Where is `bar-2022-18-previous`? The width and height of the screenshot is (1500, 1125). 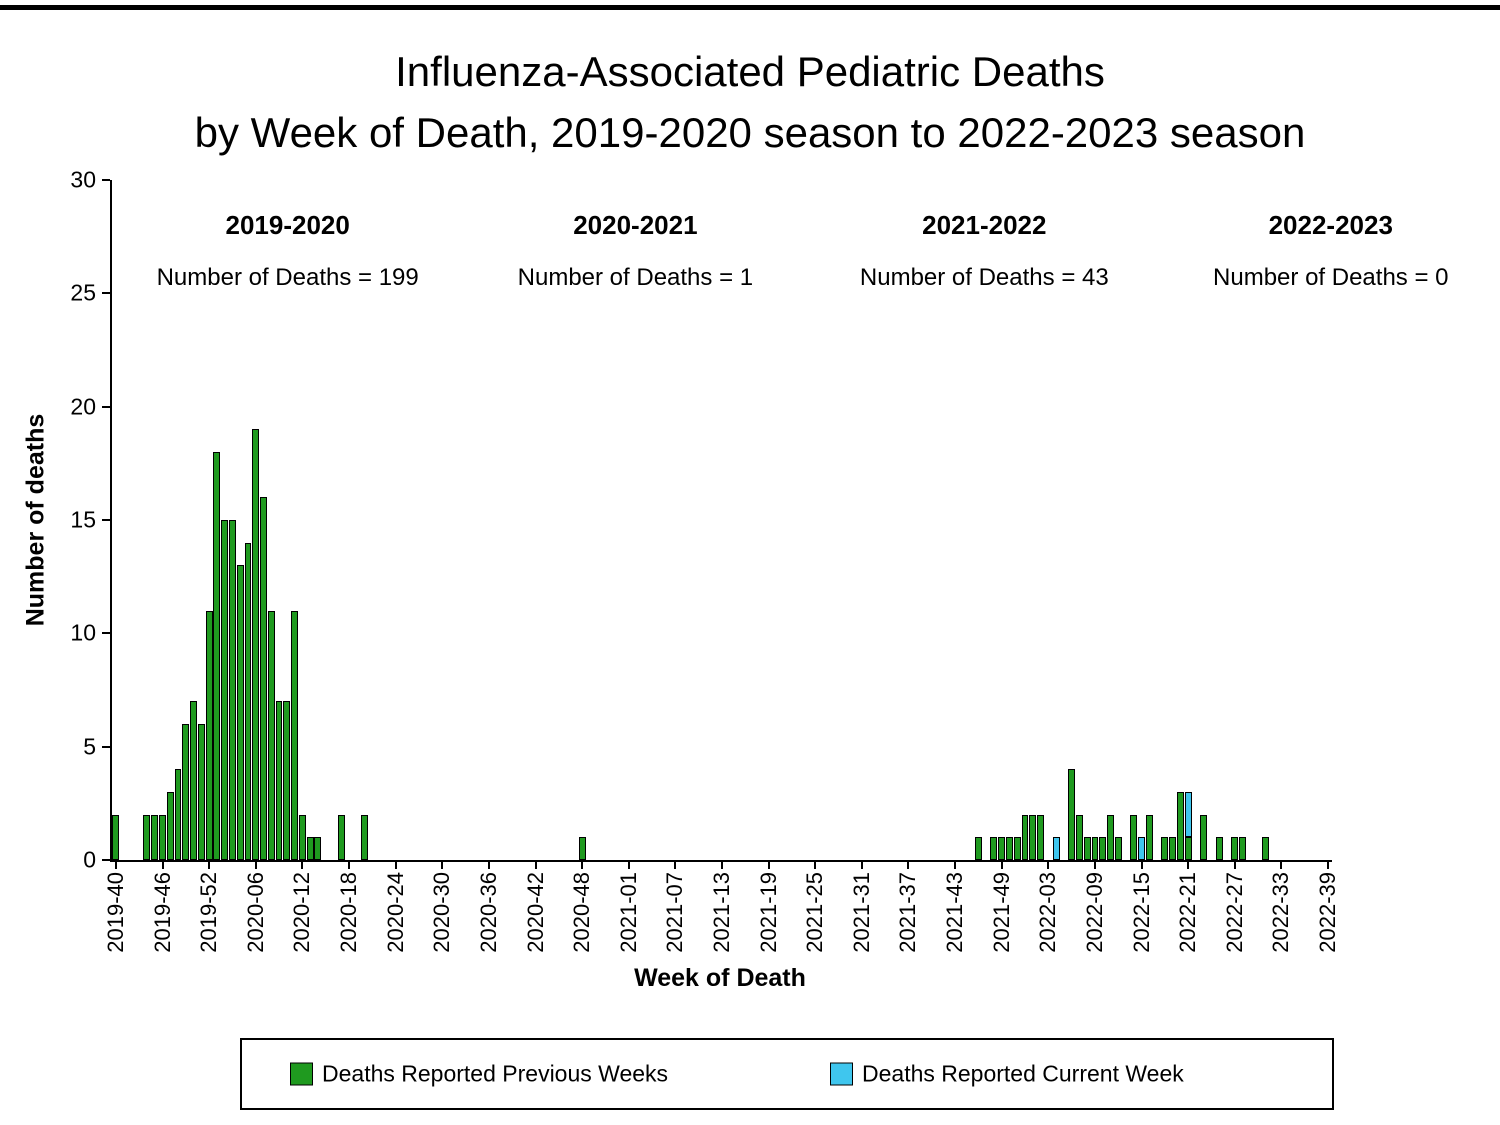 bar-2022-18-previous is located at coordinates (1165, 848).